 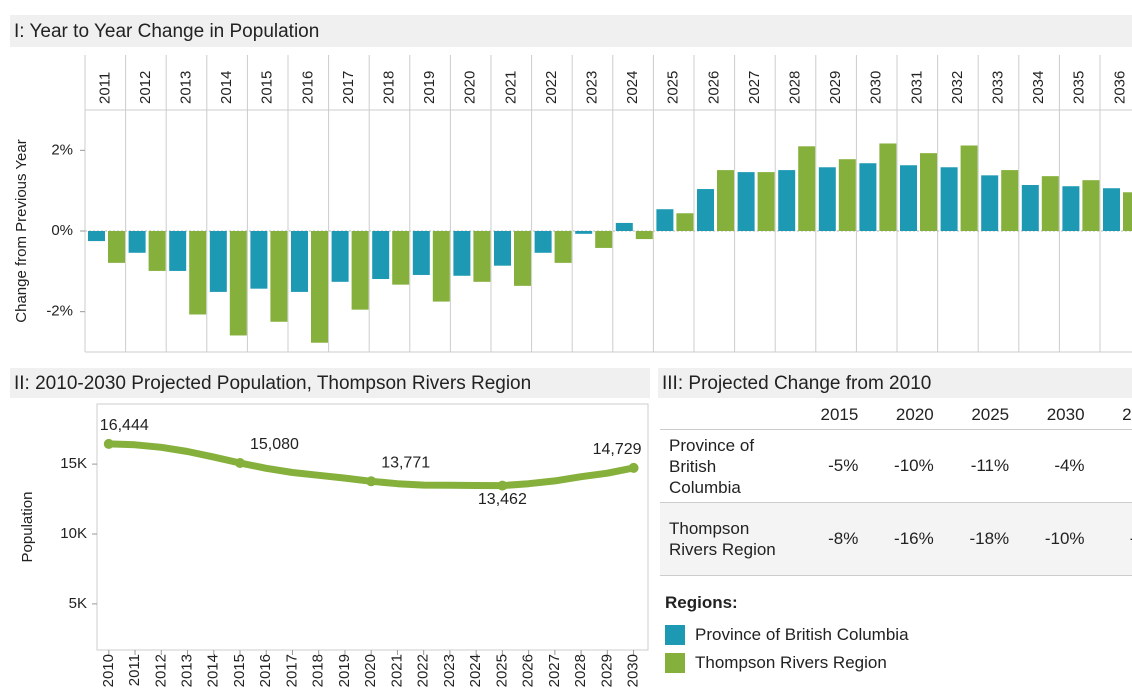 I want to click on table-cell: -16%, so click(x=896, y=539).